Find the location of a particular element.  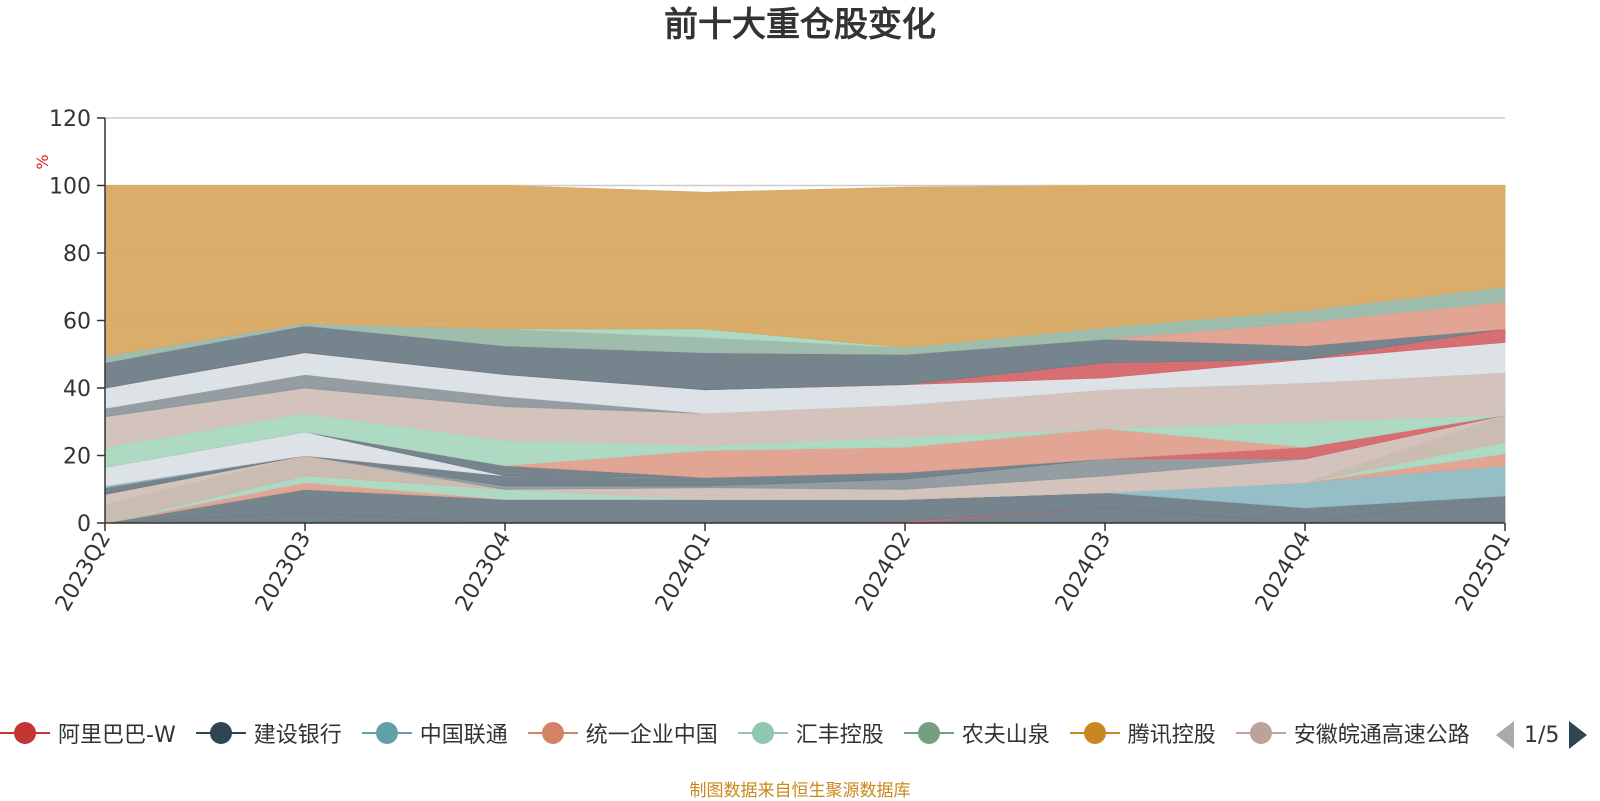

x-tick-label: 2023Q3 is located at coordinates (283, 572).